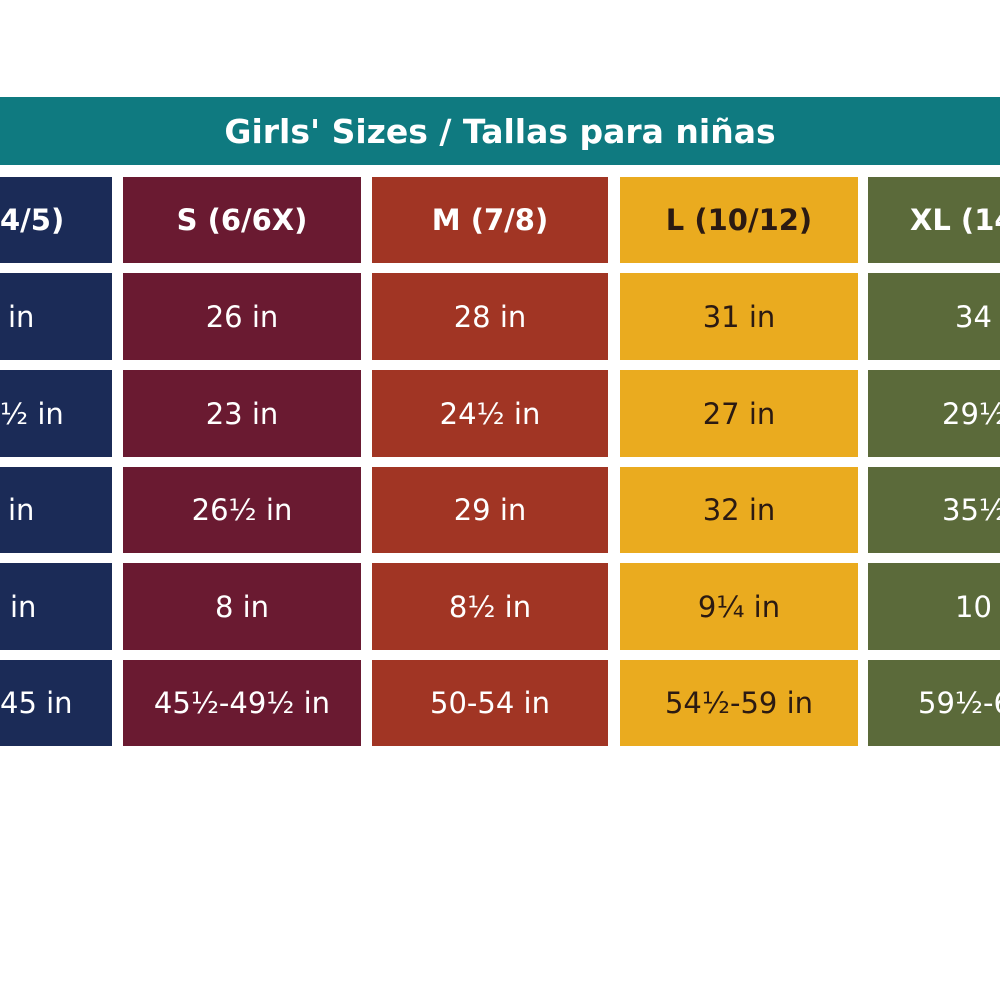 The width and height of the screenshot is (1000, 1000). I want to click on size-header-cell: M (7/8), so click(490, 220).